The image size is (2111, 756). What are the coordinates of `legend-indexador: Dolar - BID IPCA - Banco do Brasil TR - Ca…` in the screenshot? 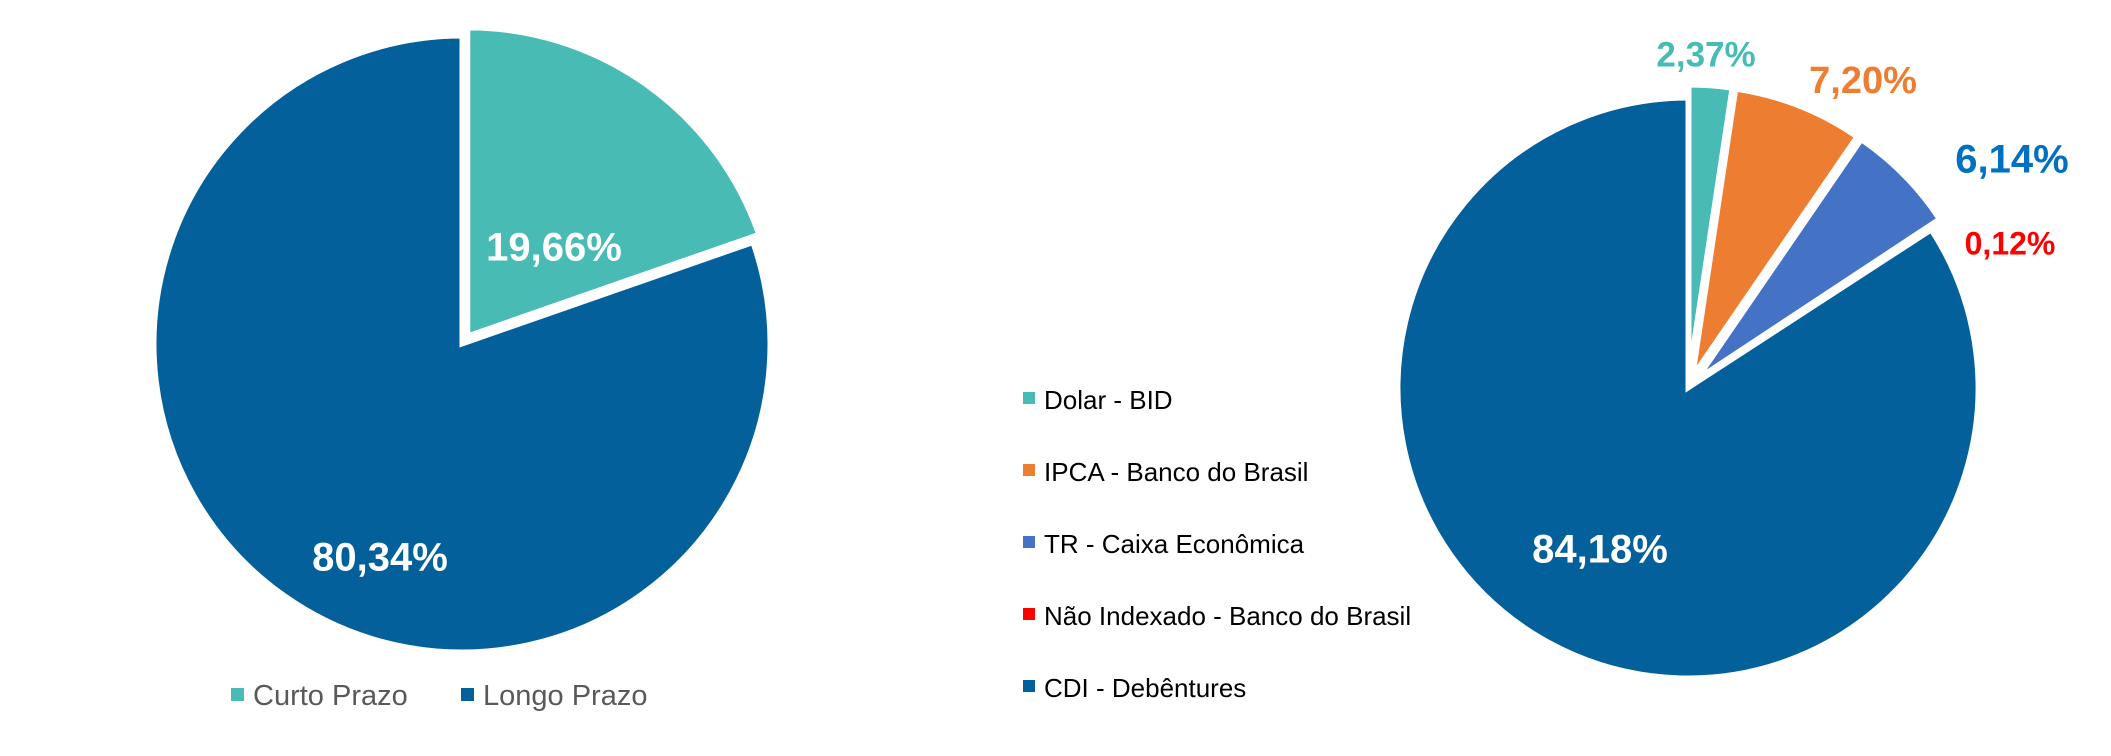 It's located at (1217, 544).